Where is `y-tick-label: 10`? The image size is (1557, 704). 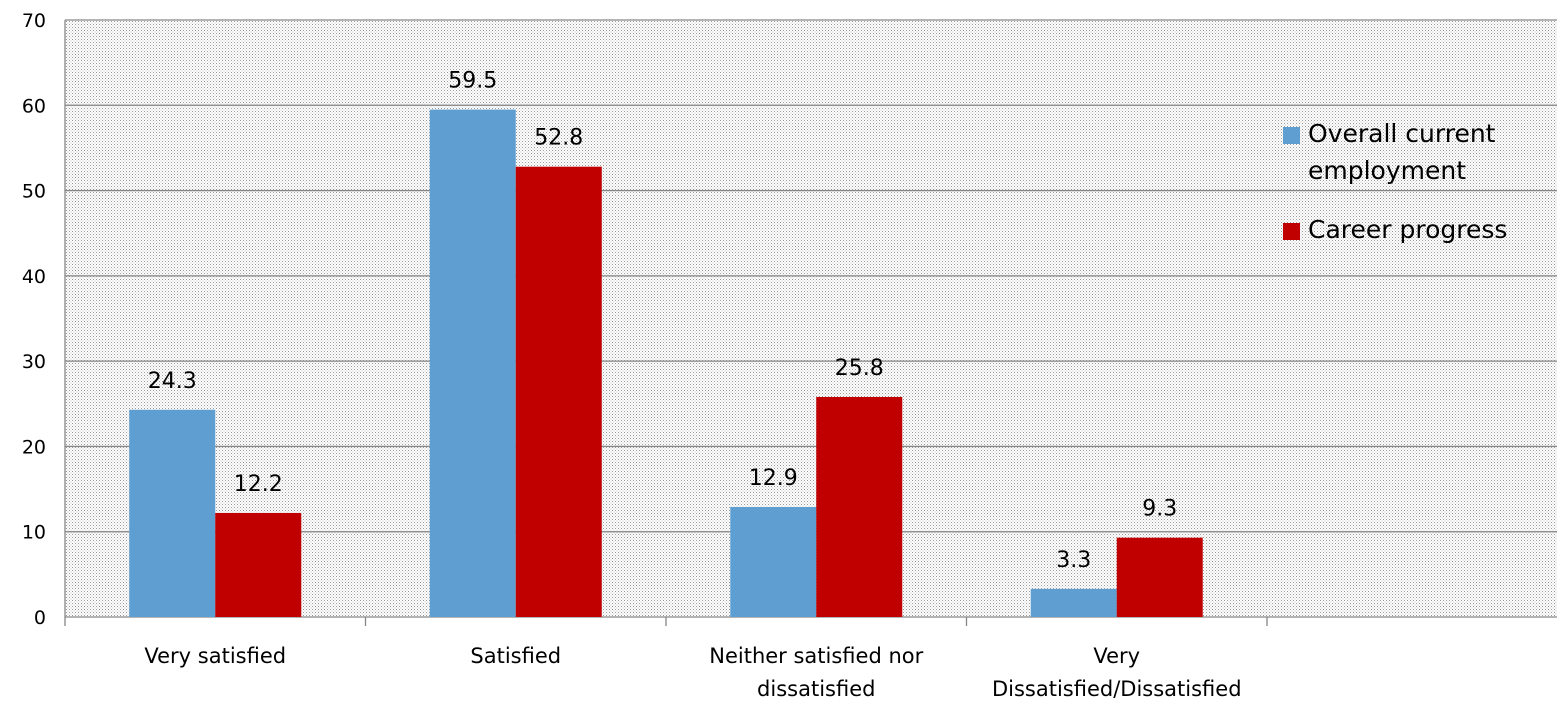
y-tick-label: 10 is located at coordinates (34, 533).